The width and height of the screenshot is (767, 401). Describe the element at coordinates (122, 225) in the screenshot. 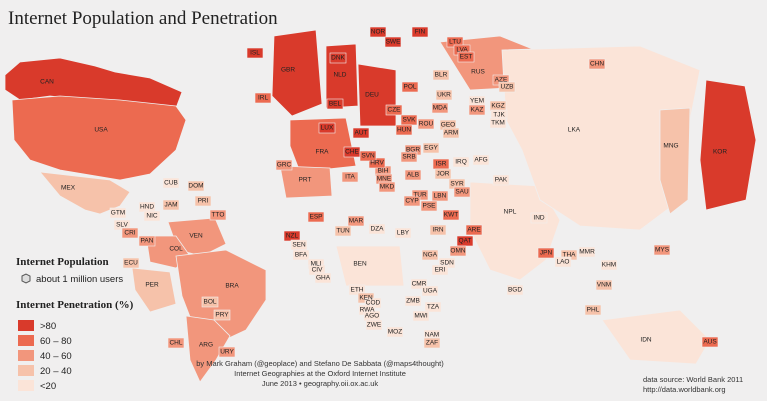

I see `country-label: SLV` at that location.